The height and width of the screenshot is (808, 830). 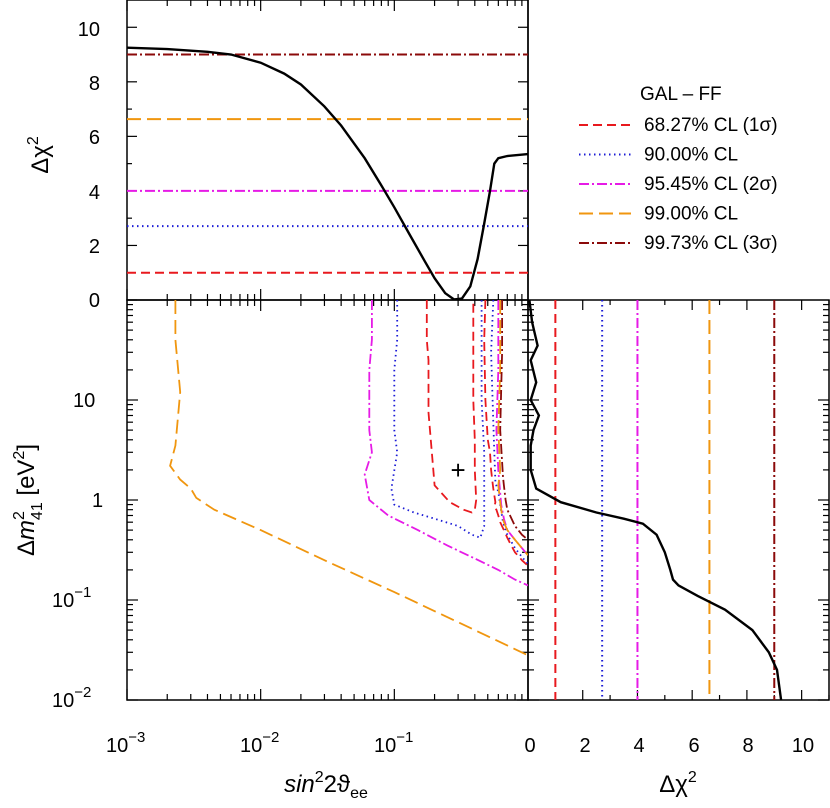 I want to click on main-ytick-label: 10⁻², so click(x=71, y=698).